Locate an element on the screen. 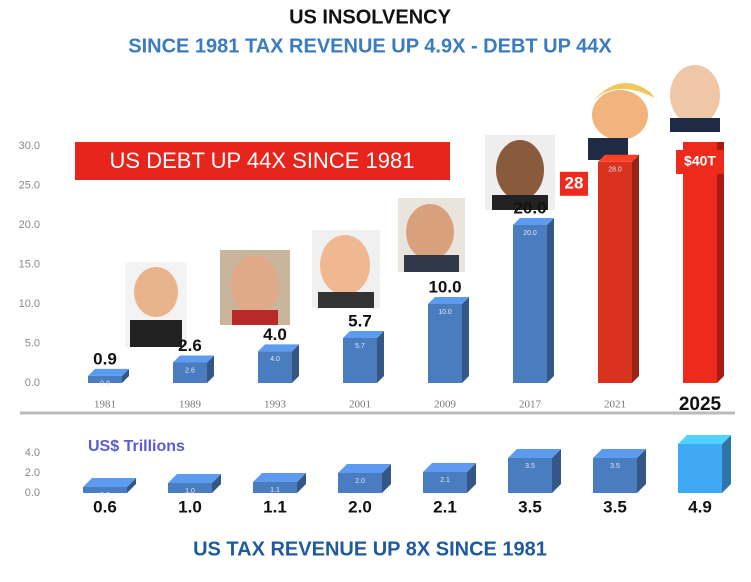  value-label: 20.0 is located at coordinates (529, 207).